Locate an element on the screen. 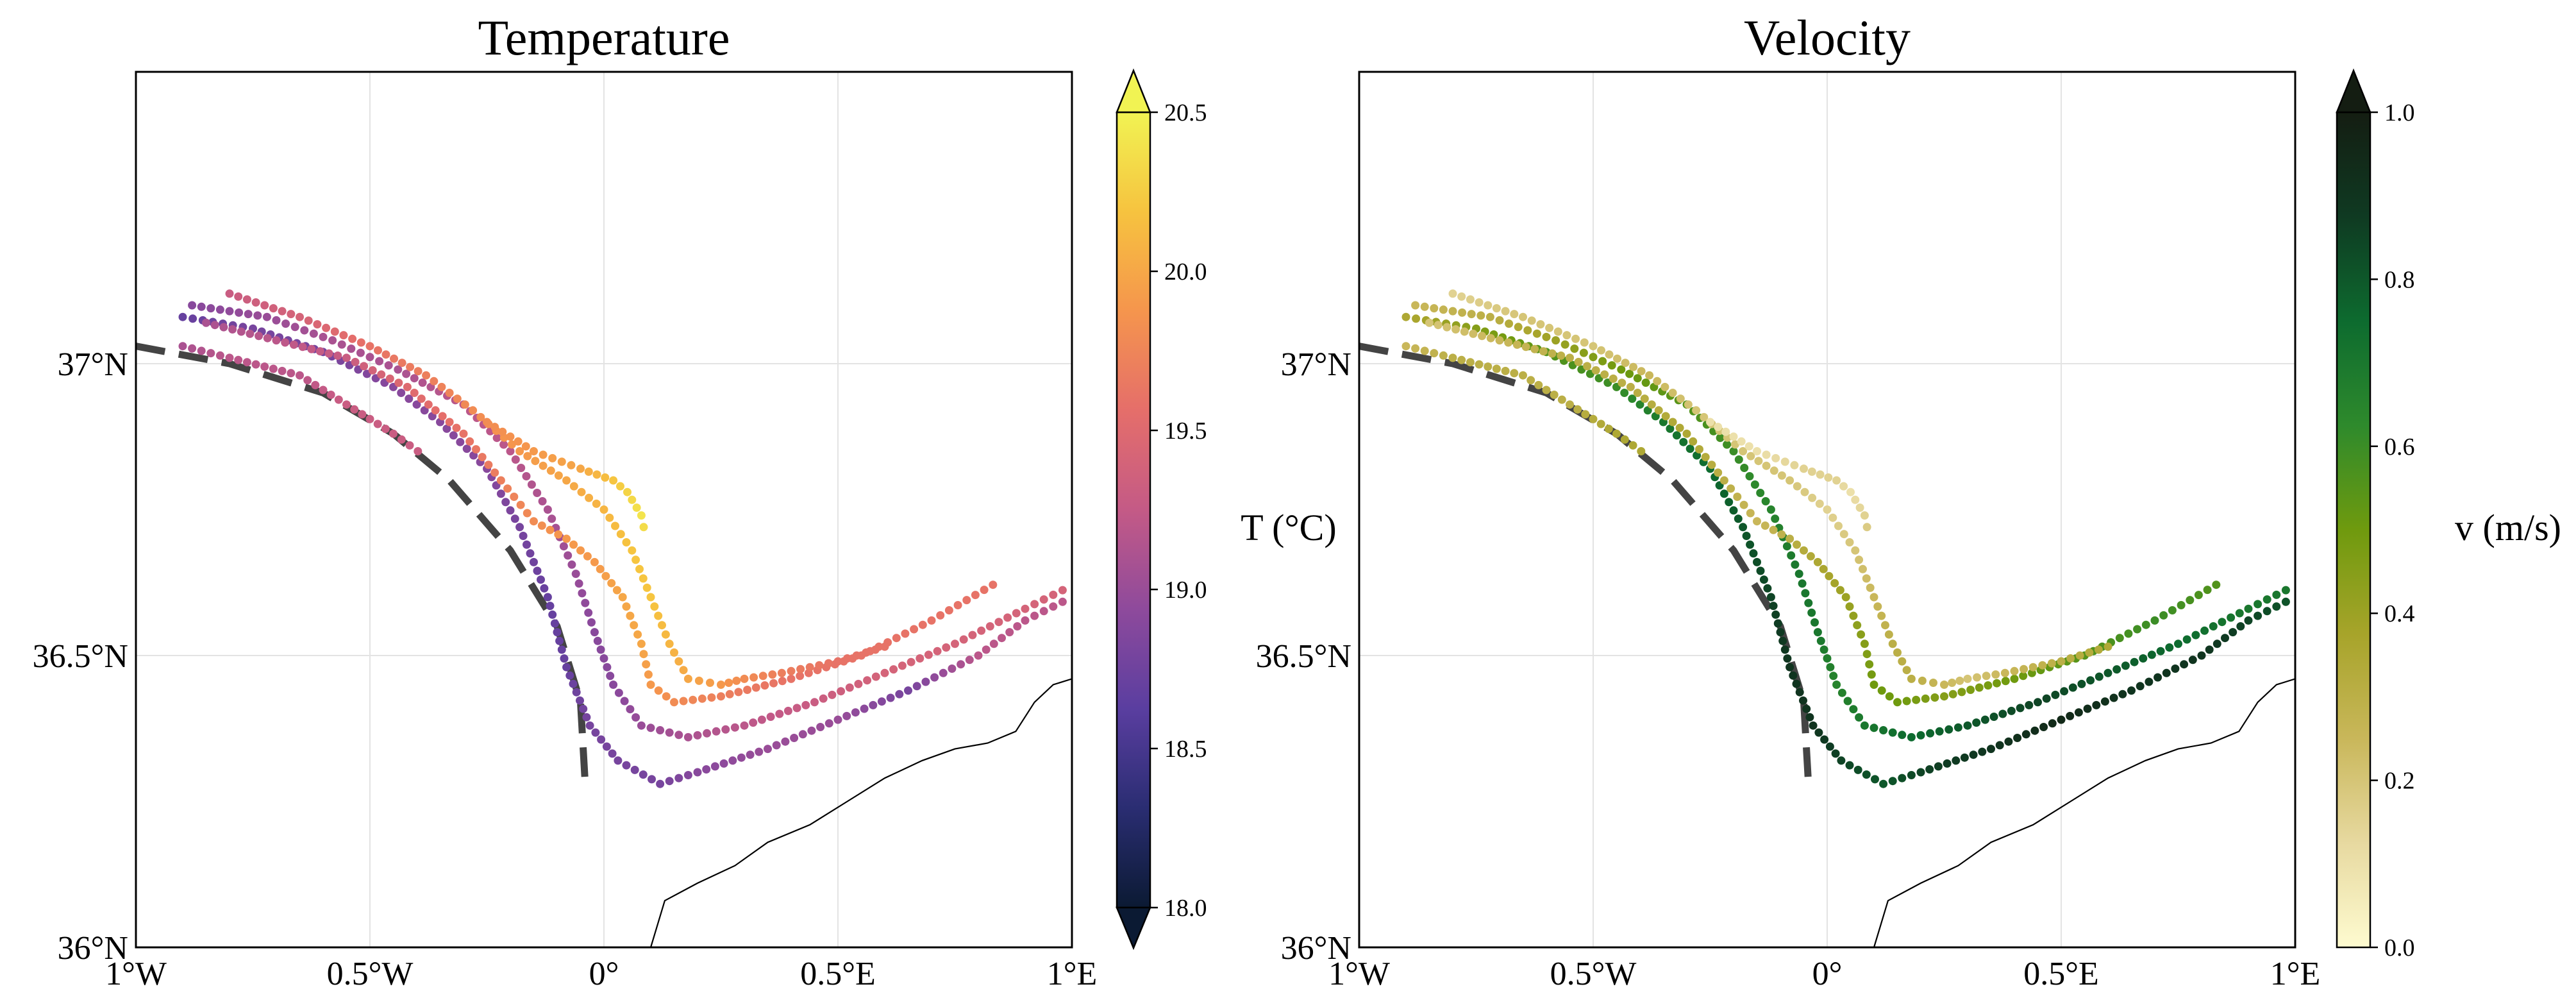 This screenshot has width=2576, height=1007. temperature-colorbar-tick-label: 18.0 is located at coordinates (1185, 908).